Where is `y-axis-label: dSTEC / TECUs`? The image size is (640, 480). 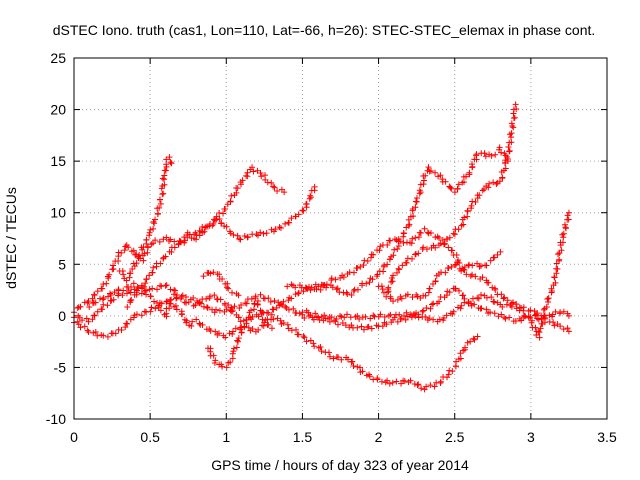
y-axis-label: dSTEC / TECUs is located at coordinates (11, 238).